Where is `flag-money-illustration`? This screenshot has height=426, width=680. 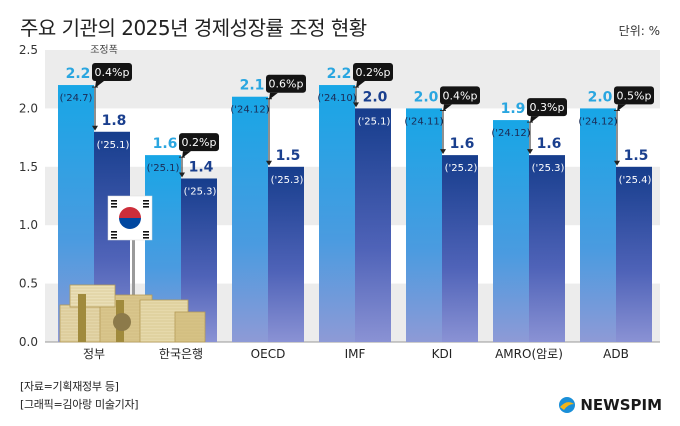 flag-money-illustration is located at coordinates (132, 269).